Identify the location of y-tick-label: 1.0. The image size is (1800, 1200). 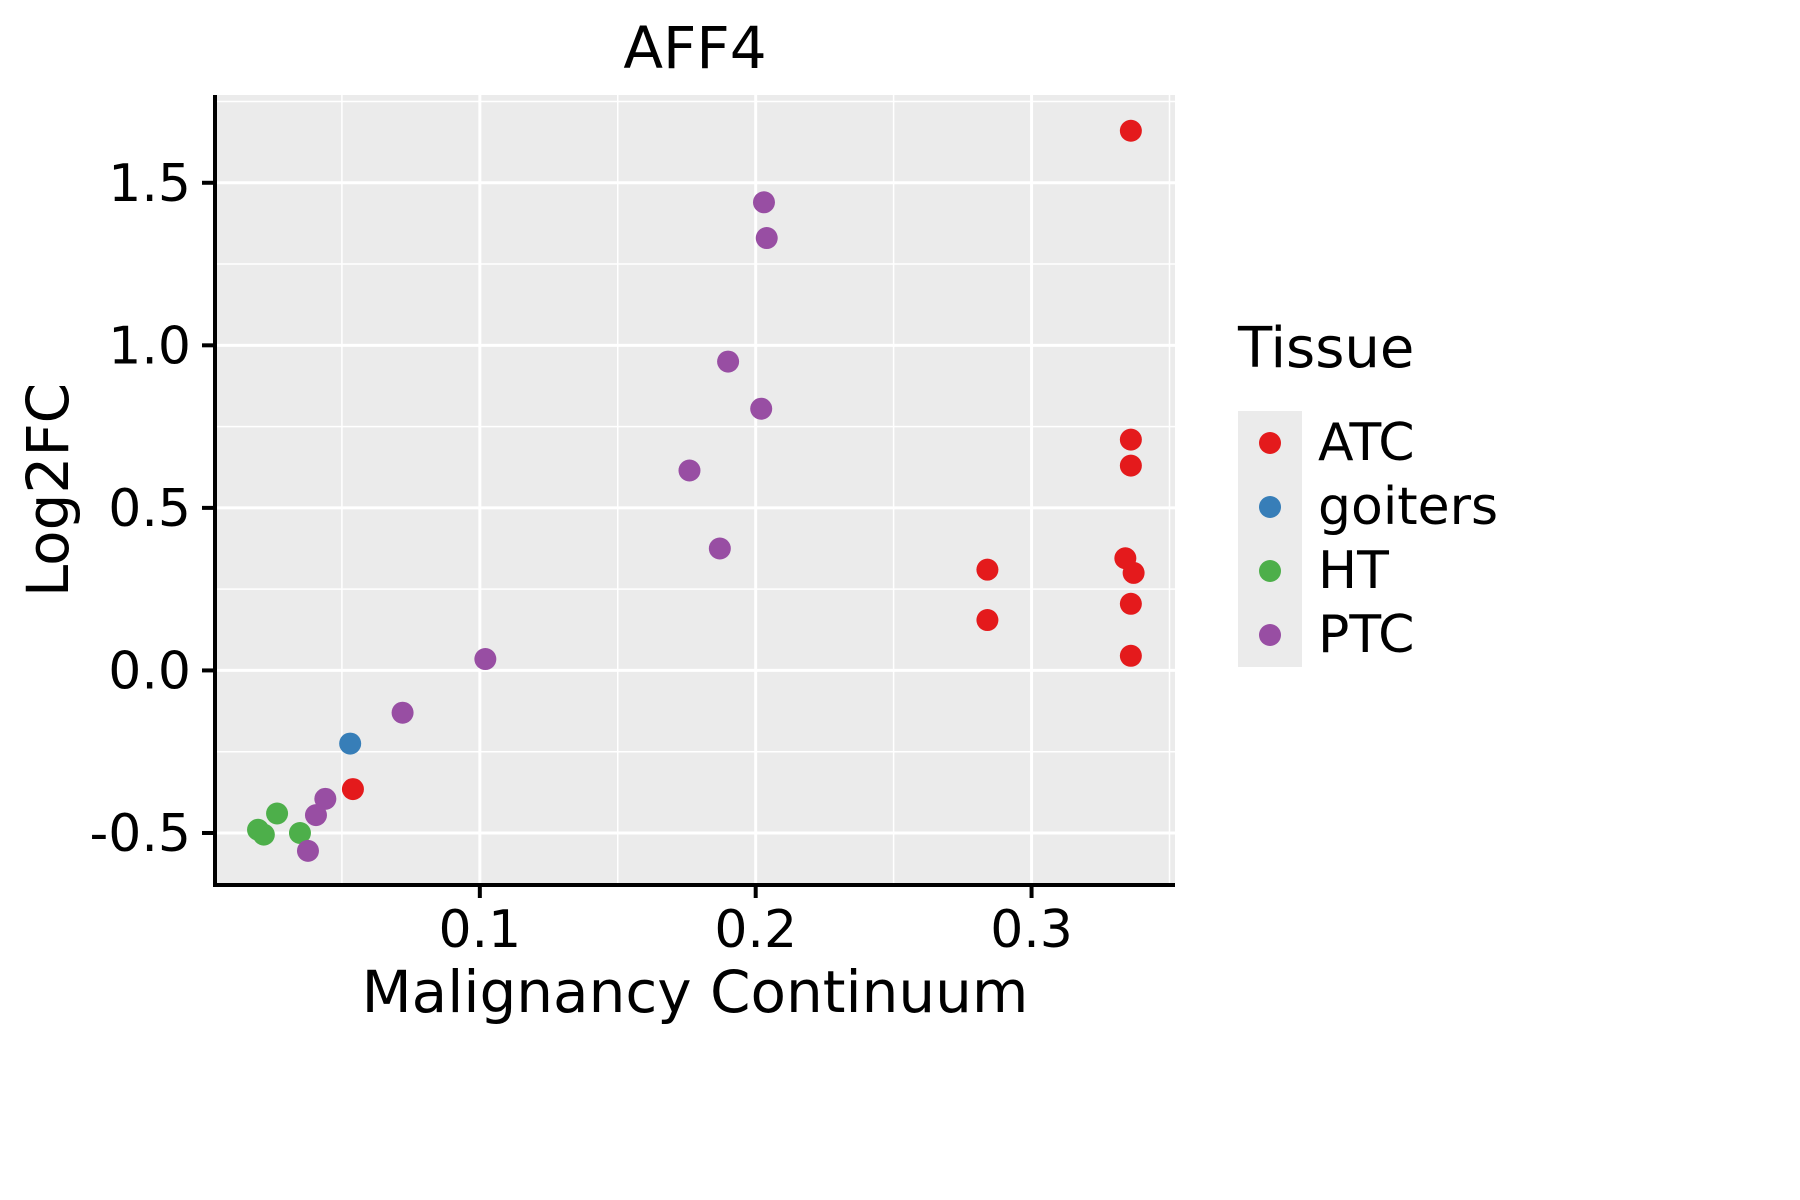
(149, 346).